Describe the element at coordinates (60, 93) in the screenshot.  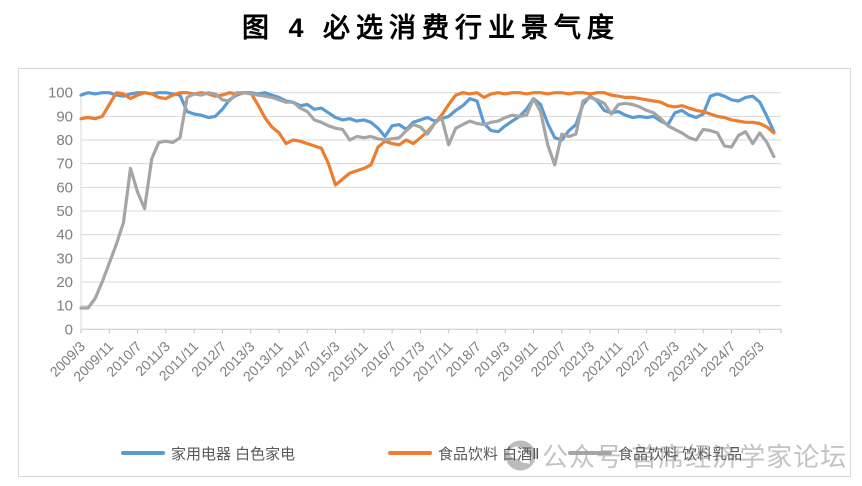
I see `y-tick-label: 100` at that location.